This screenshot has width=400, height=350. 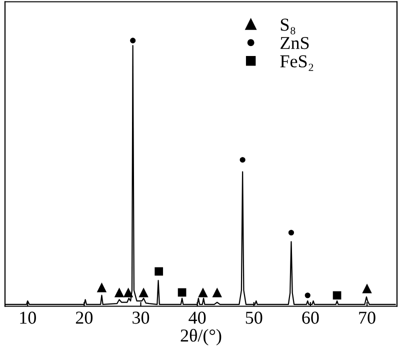 I want to click on x-tick-label: 30, so click(x=141, y=318).